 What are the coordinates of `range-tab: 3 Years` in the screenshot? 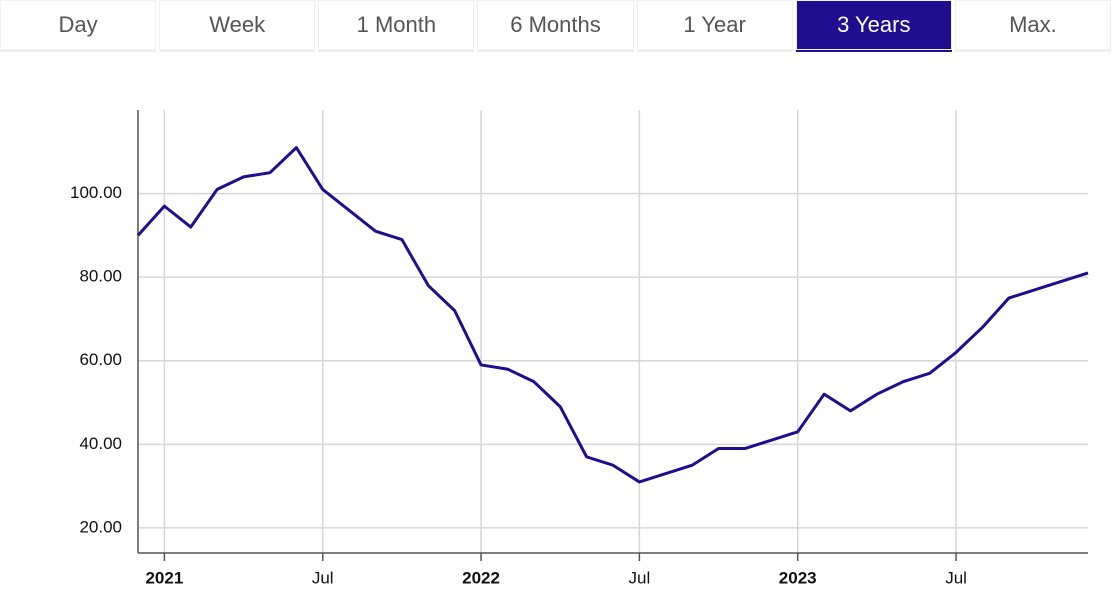 It's located at (873, 26).